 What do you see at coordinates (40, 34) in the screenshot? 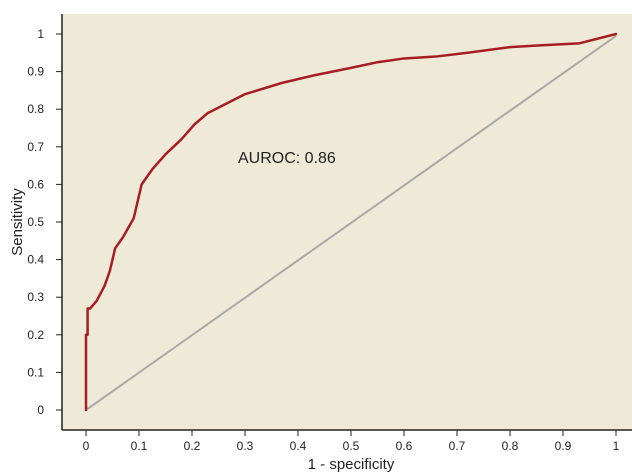
I see `y-tick-label: 1` at bounding box center [40, 34].